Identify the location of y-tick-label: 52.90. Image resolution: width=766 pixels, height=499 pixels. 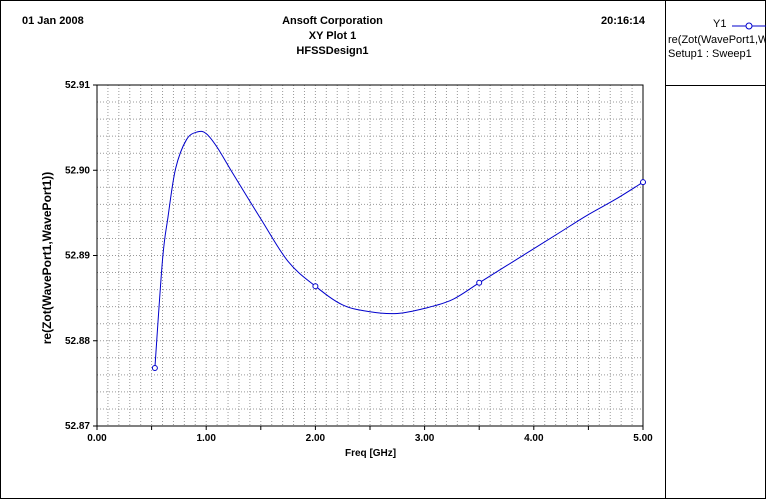
(77, 170).